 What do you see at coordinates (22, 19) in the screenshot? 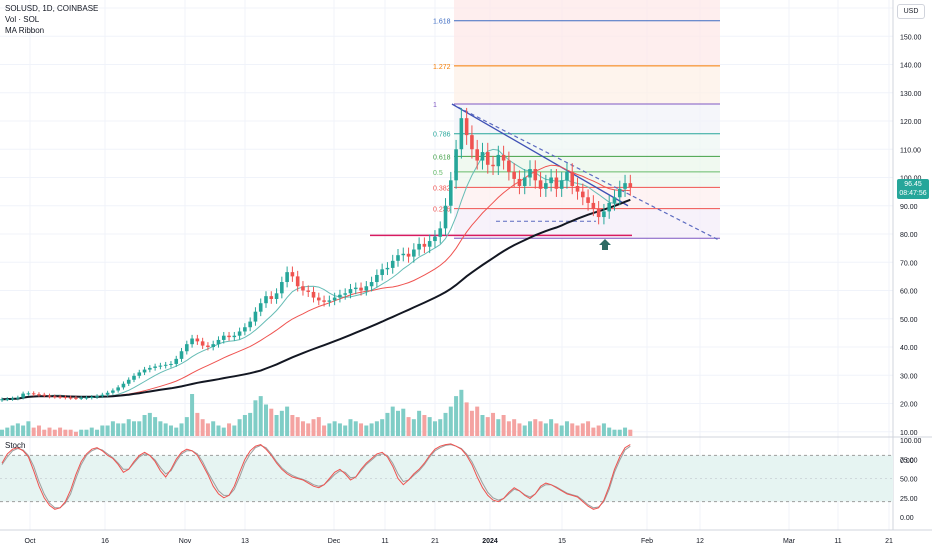
I see `legend-volume: Vol · SOL` at bounding box center [22, 19].